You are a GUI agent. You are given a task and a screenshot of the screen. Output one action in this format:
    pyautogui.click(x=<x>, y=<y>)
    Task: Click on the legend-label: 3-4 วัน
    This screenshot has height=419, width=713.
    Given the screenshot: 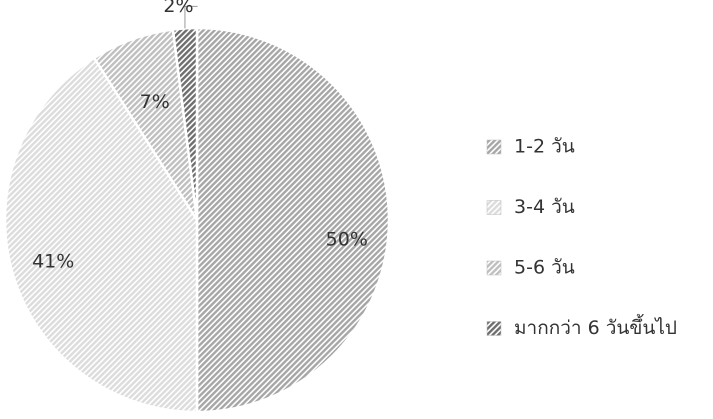 What is the action you would take?
    pyautogui.click(x=544, y=207)
    